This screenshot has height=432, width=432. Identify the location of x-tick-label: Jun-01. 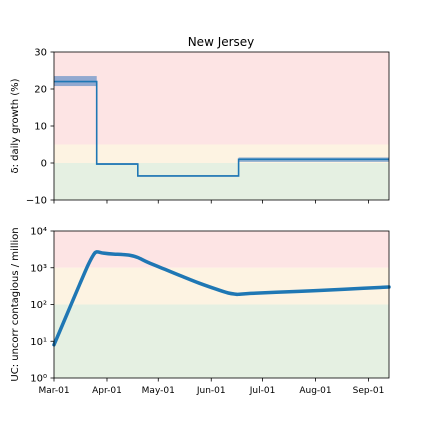
(211, 391).